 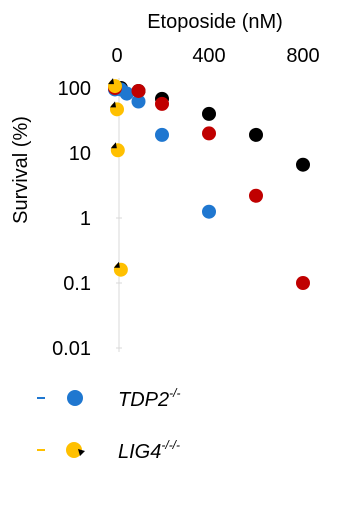 I want to click on y-tick-label: 0.1, so click(x=77, y=284).